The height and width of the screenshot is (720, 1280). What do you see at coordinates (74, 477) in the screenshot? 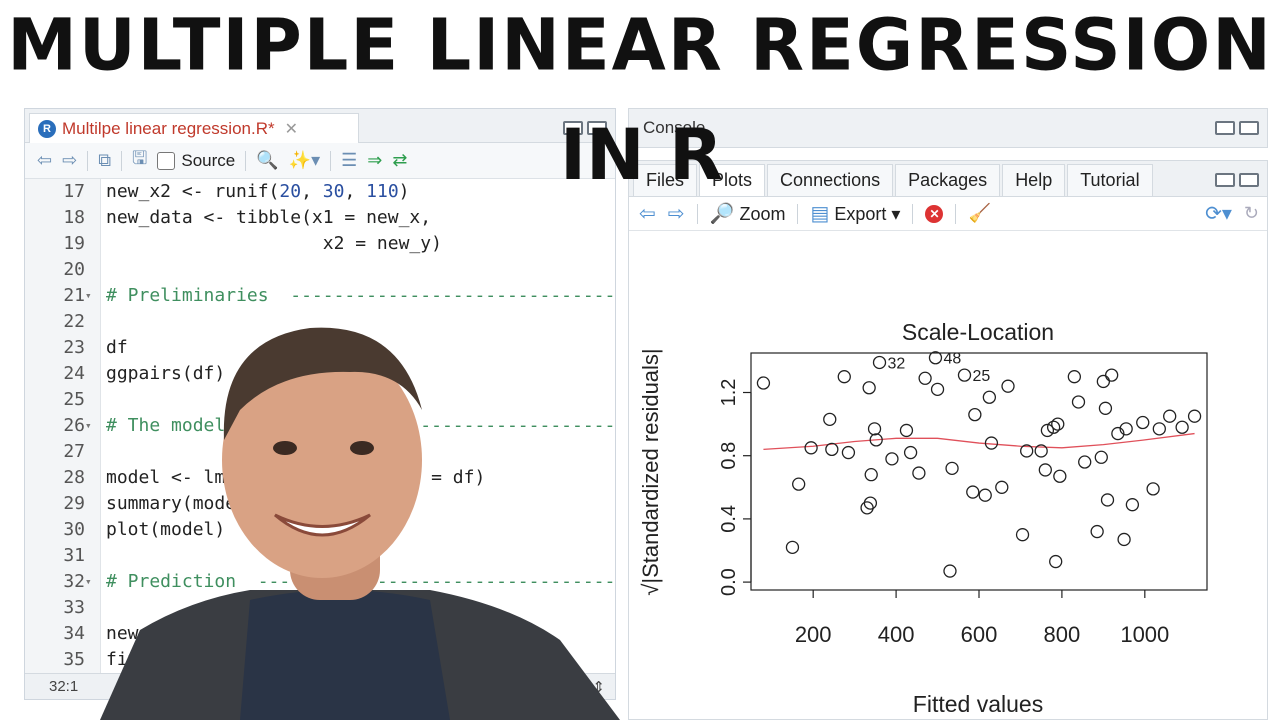
I see `line-number: 28` at bounding box center [74, 477].